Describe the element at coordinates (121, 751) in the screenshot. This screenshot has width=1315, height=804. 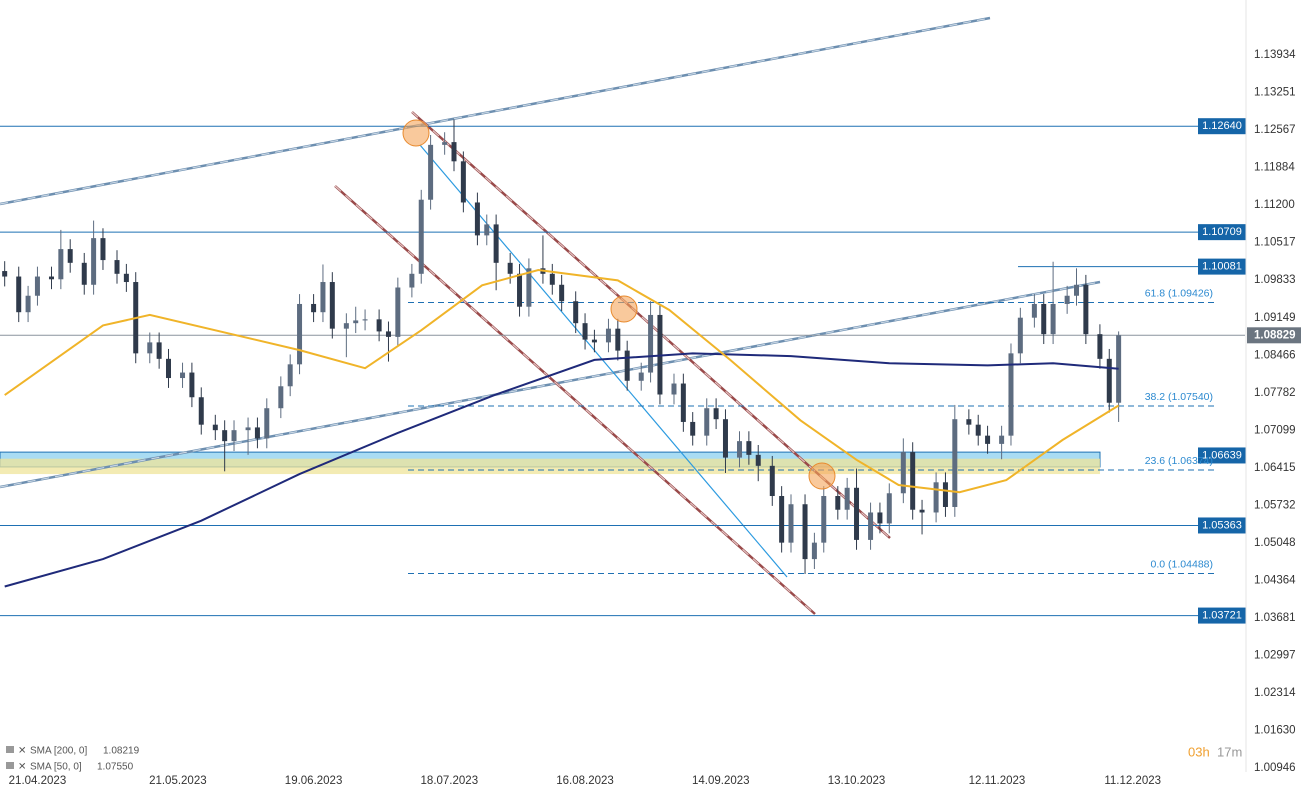
I see `legend-value: 1.08219` at that location.